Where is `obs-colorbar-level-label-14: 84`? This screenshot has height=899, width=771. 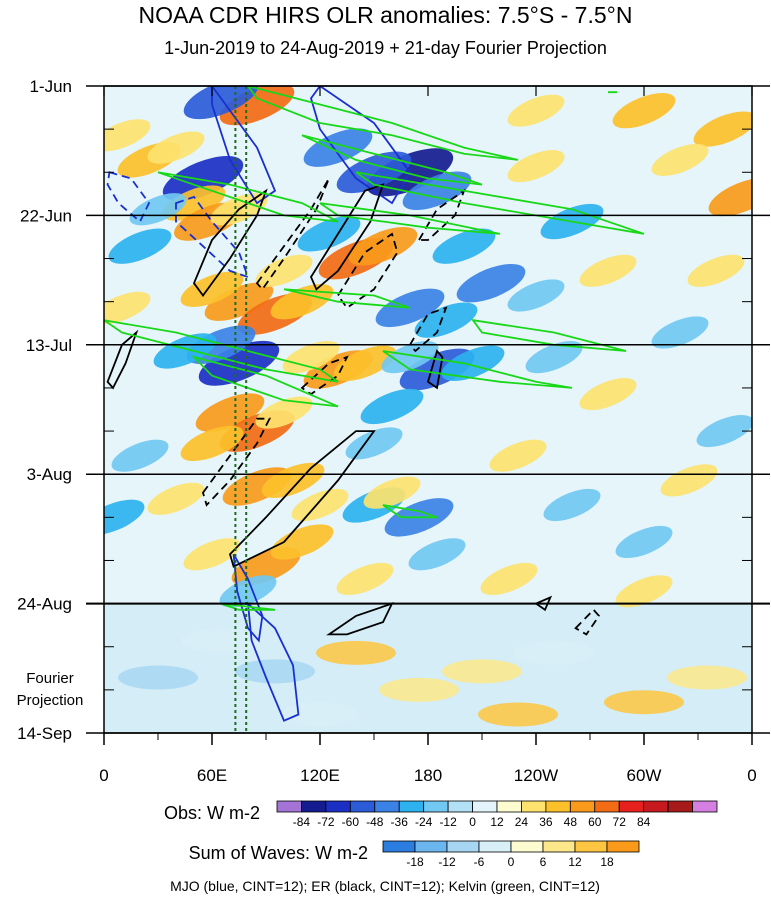 obs-colorbar-level-label-14: 84 is located at coordinates (644, 822).